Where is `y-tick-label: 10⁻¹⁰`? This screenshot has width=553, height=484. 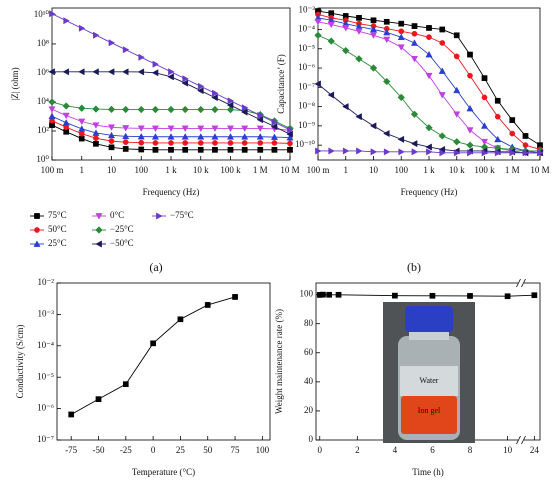 y-tick-label: 10⁻¹⁰ is located at coordinates (305, 144).